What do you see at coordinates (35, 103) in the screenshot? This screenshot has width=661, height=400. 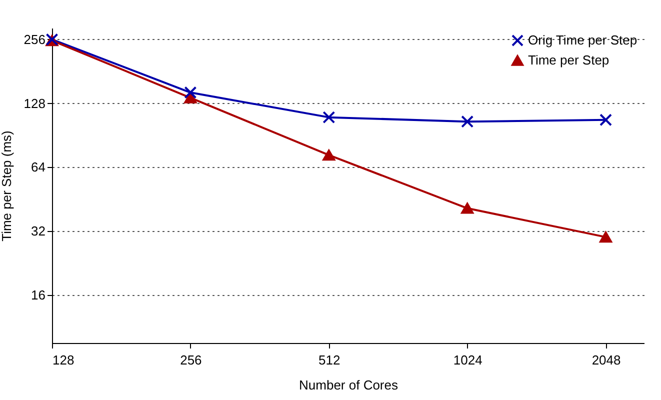 I see `y-tick-label: 128` at bounding box center [35, 103].